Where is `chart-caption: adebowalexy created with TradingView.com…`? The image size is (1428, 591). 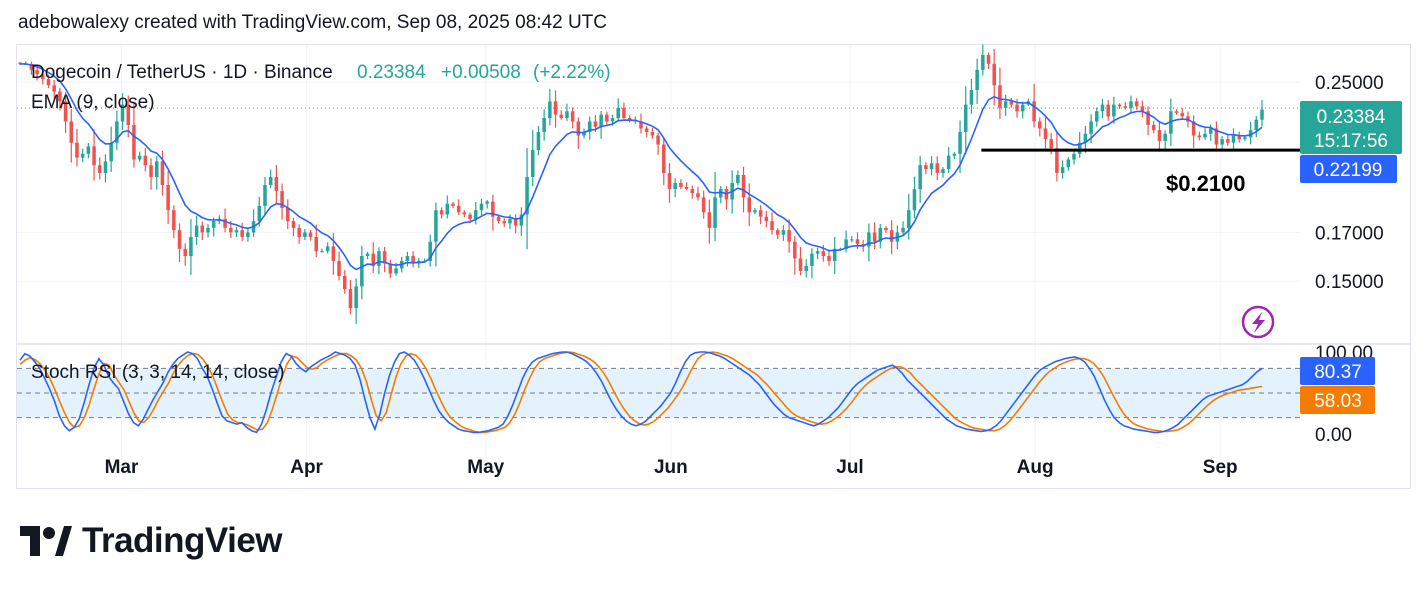
chart-caption: adebowalexy created with TradingView.com… is located at coordinates (312, 22).